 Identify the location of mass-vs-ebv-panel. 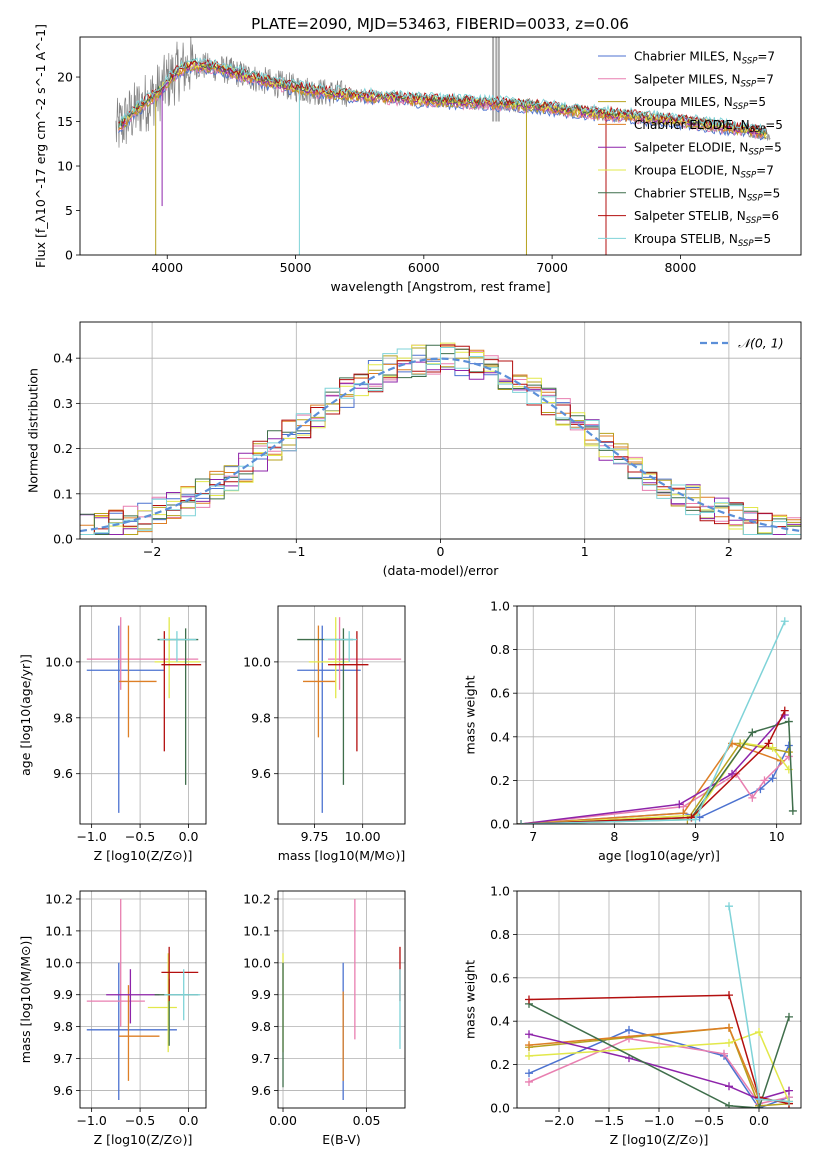
(341, 999).